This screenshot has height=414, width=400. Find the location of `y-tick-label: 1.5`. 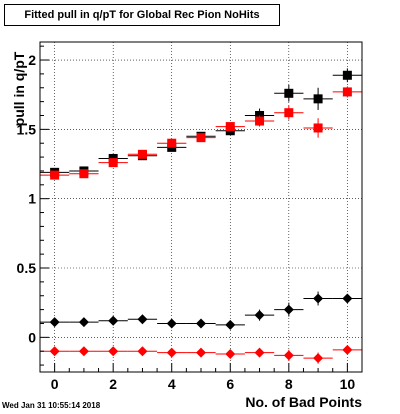

y-tick-label: 1.5 is located at coordinates (27, 129).